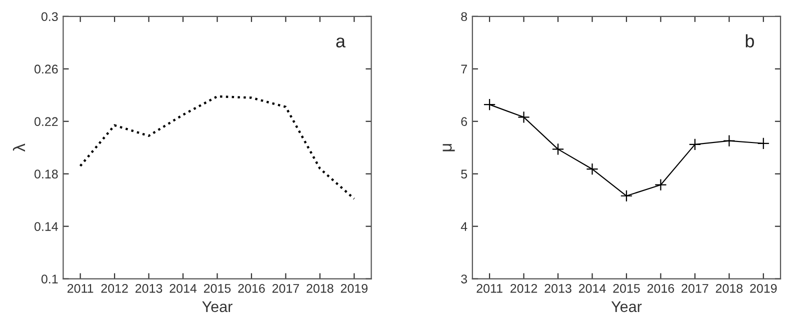 Image resolution: width=790 pixels, height=328 pixels. I want to click on y-tick-label: 0.1, so click(49, 279).